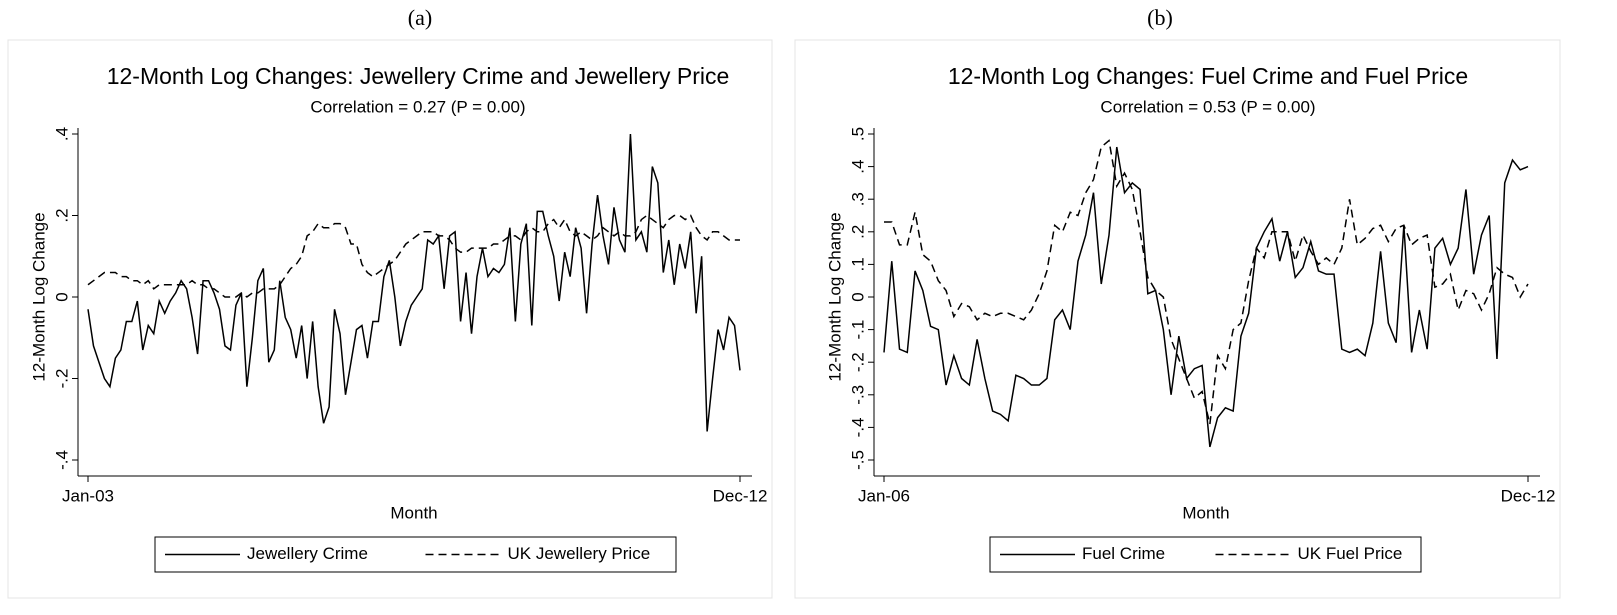  I want to click on y-tick-label: -.1, so click(857, 330).